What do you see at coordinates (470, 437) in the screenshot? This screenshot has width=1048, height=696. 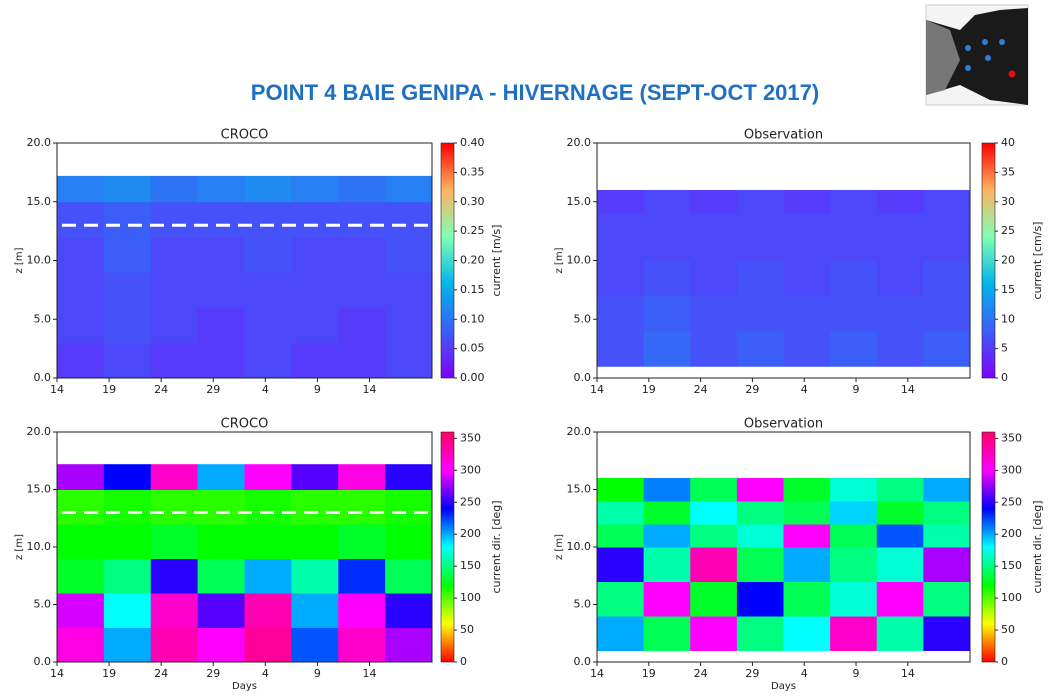 I see `colorbar-tick-label: 350` at bounding box center [470, 437].